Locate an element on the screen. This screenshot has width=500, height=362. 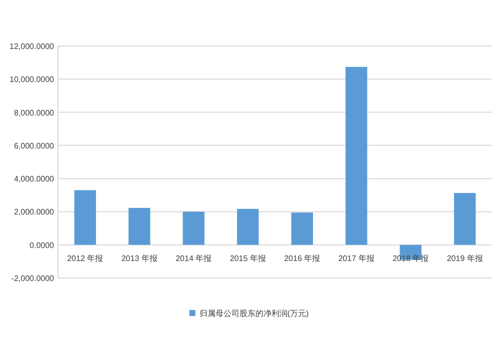
y-tick-label: 6,000.0000 is located at coordinates (34, 145).